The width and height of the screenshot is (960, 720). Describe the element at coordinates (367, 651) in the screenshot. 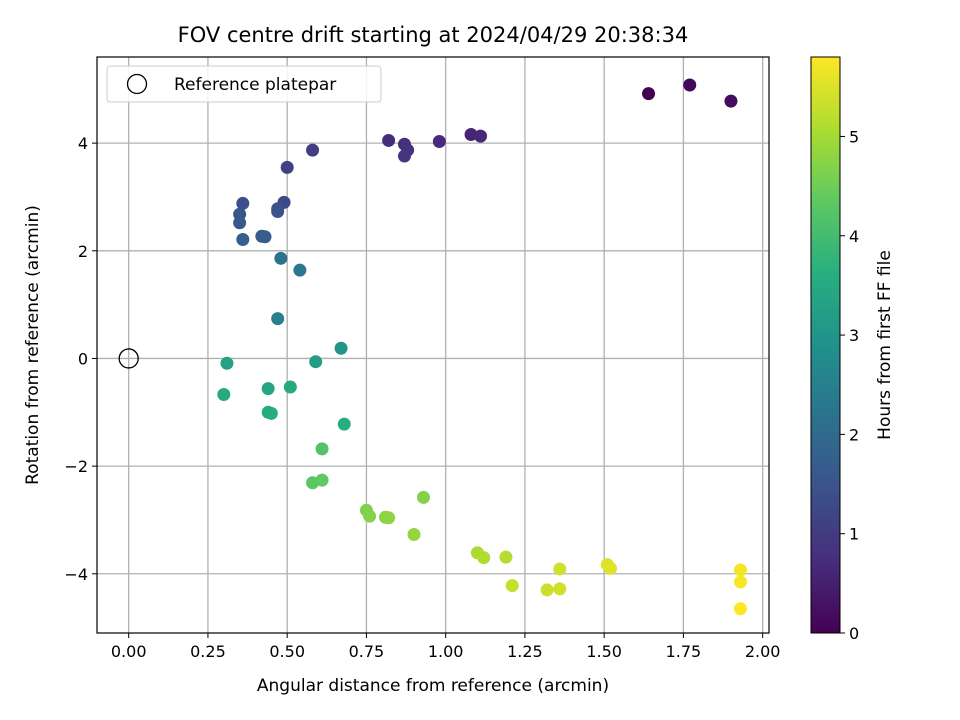

I see `x-tick-label: 0.75` at that location.